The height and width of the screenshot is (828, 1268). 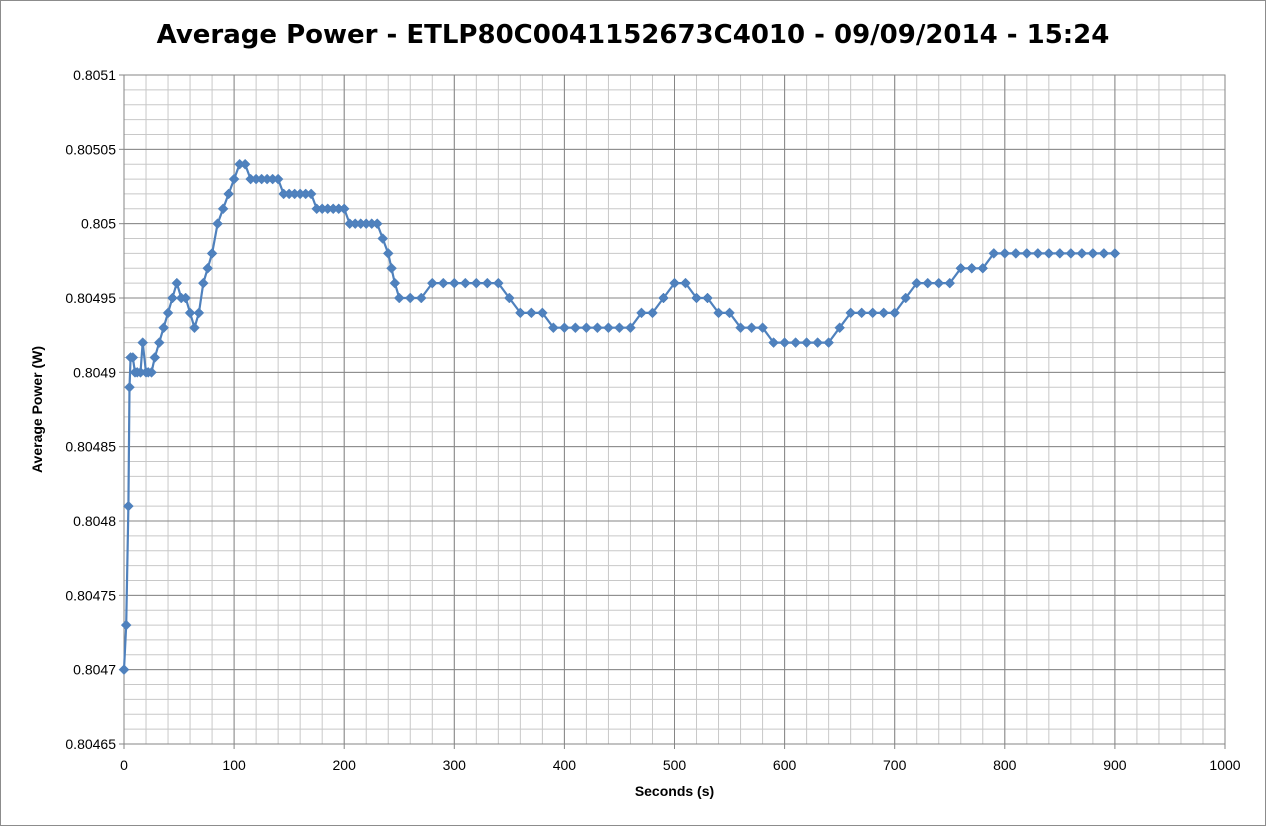 What do you see at coordinates (90, 744) in the screenshot?
I see `y-tick-label: 0.80465` at bounding box center [90, 744].